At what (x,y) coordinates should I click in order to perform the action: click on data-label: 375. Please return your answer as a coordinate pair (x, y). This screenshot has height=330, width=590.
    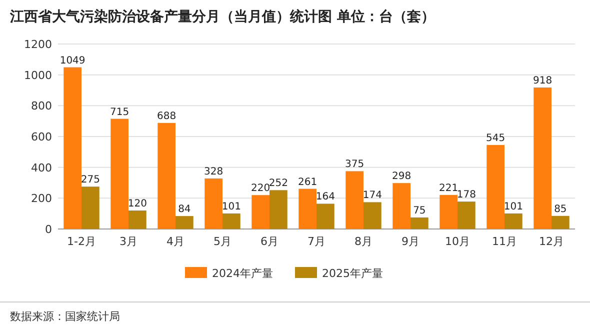
    Looking at the image, I should click on (354, 164).